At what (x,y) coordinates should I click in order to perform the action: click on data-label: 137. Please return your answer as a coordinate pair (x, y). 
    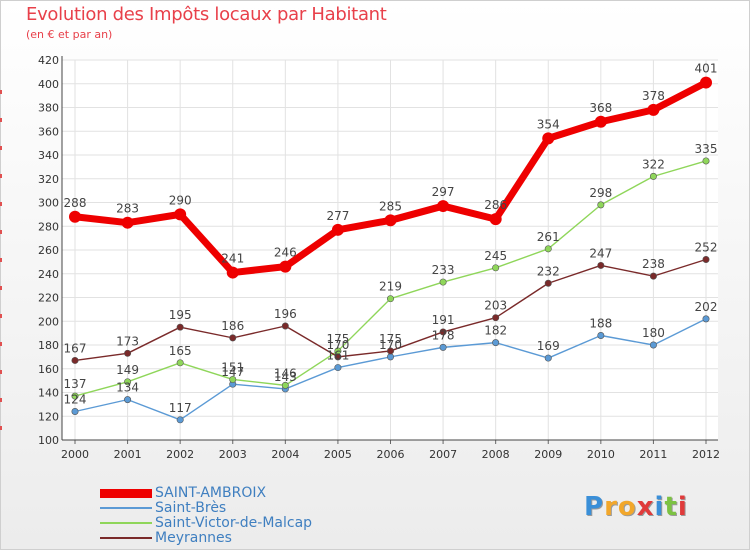
    Looking at the image, I should click on (75, 384).